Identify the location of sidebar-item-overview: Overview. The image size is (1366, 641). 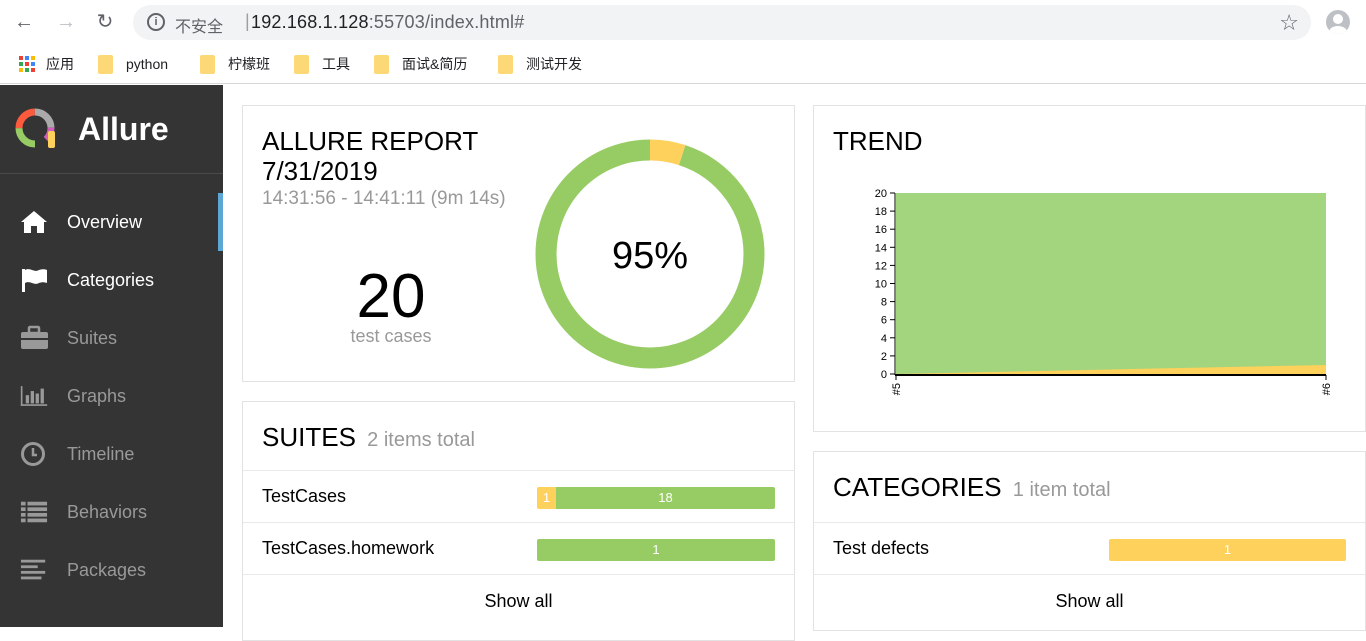
(111, 222).